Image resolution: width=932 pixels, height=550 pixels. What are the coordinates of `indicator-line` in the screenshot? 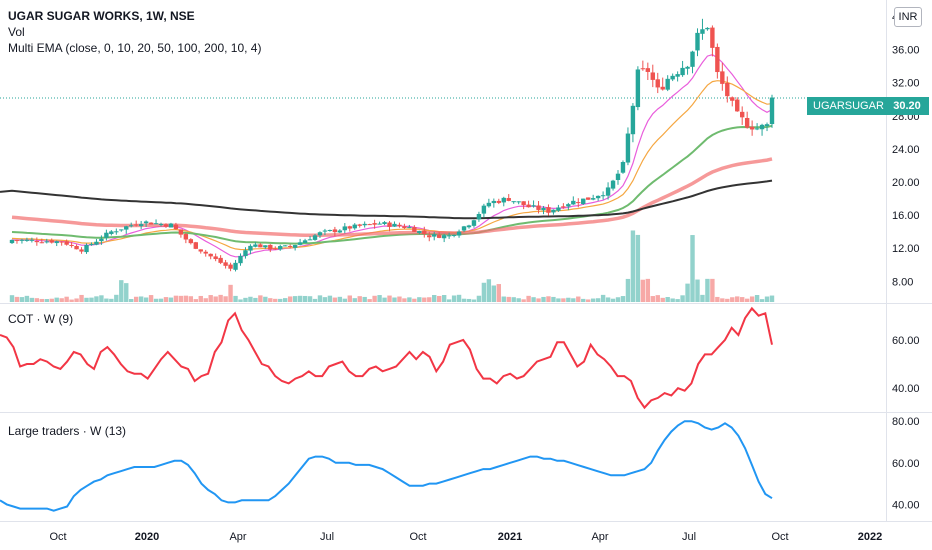 It's located at (386, 466).